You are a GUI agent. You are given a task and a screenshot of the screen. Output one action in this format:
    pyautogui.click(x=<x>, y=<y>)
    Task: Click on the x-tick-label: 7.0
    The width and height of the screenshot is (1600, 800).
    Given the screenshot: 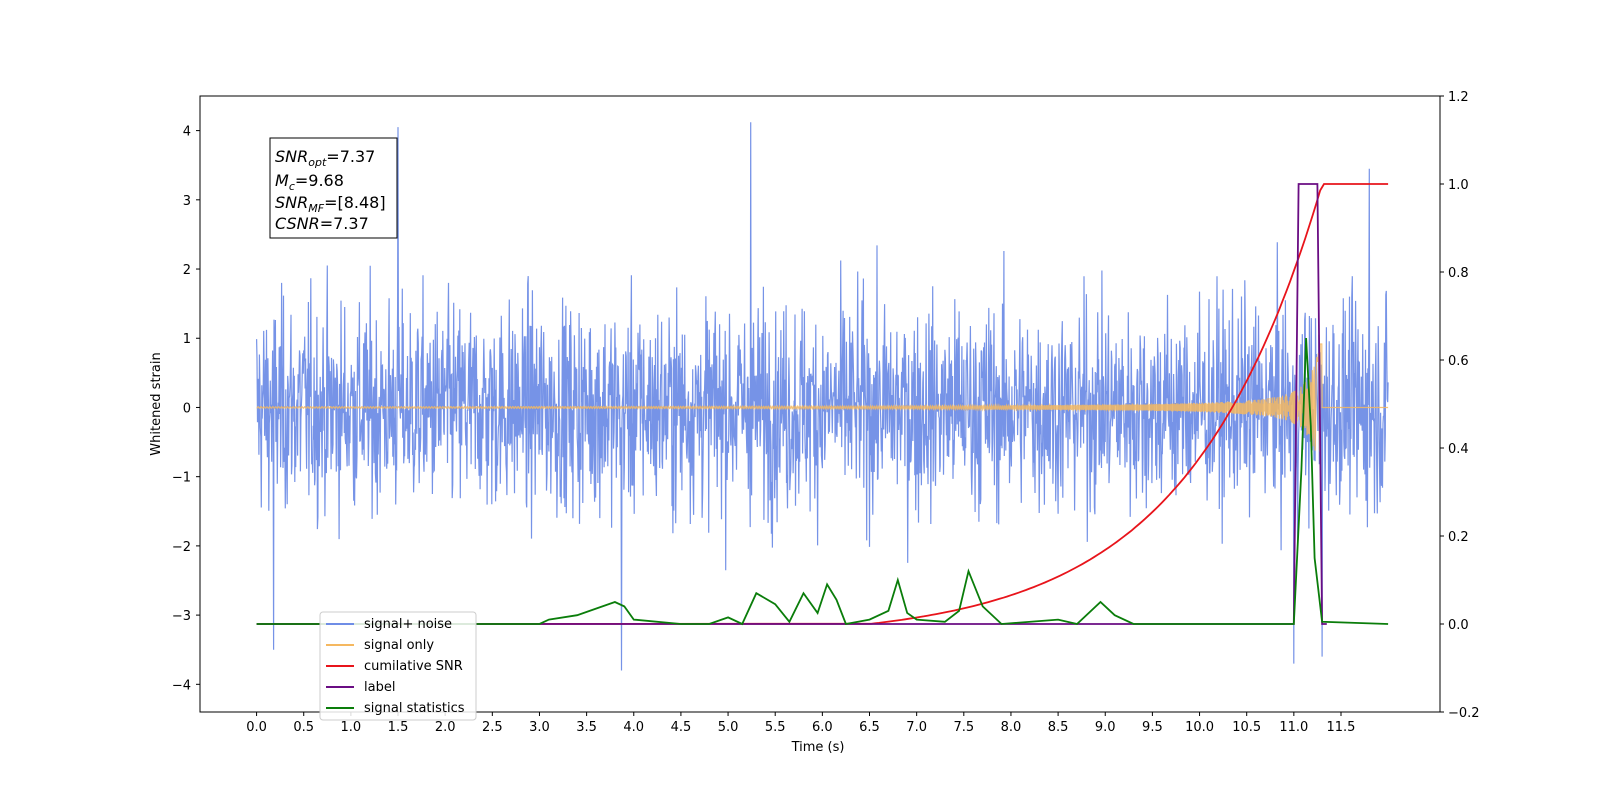 What is the action you would take?
    pyautogui.click(x=916, y=727)
    